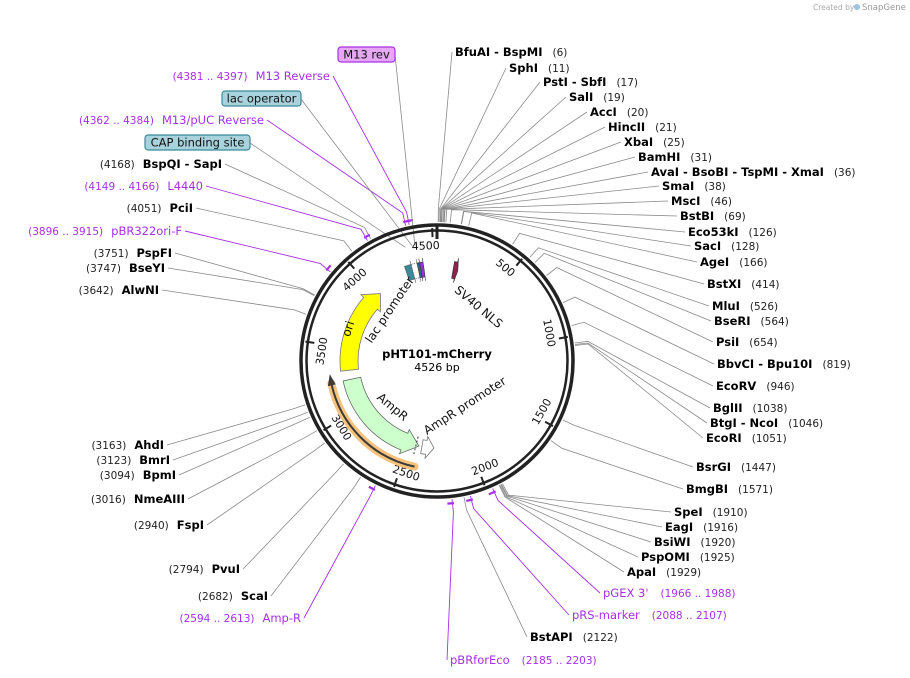  What do you see at coordinates (240, 618) in the screenshot?
I see `primer-label: (2594 .. 2613) Amp-R` at bounding box center [240, 618].